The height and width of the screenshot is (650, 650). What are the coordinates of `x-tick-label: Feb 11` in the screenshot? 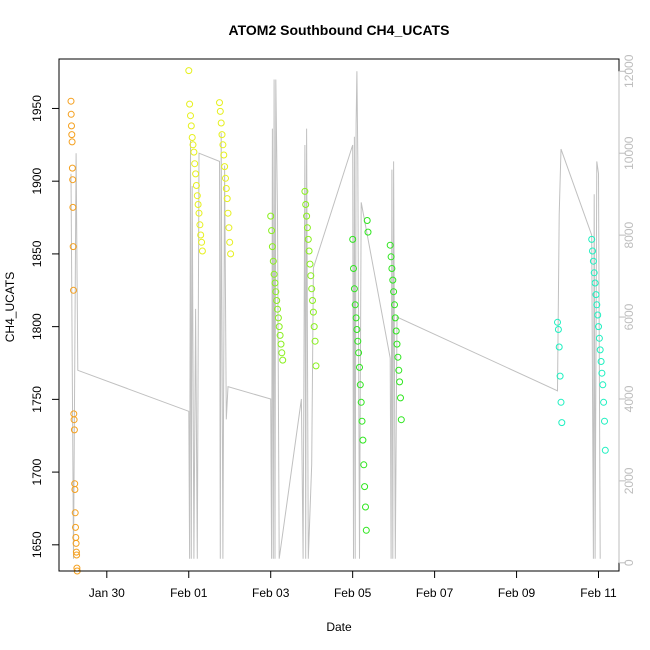 It's located at (598, 593).